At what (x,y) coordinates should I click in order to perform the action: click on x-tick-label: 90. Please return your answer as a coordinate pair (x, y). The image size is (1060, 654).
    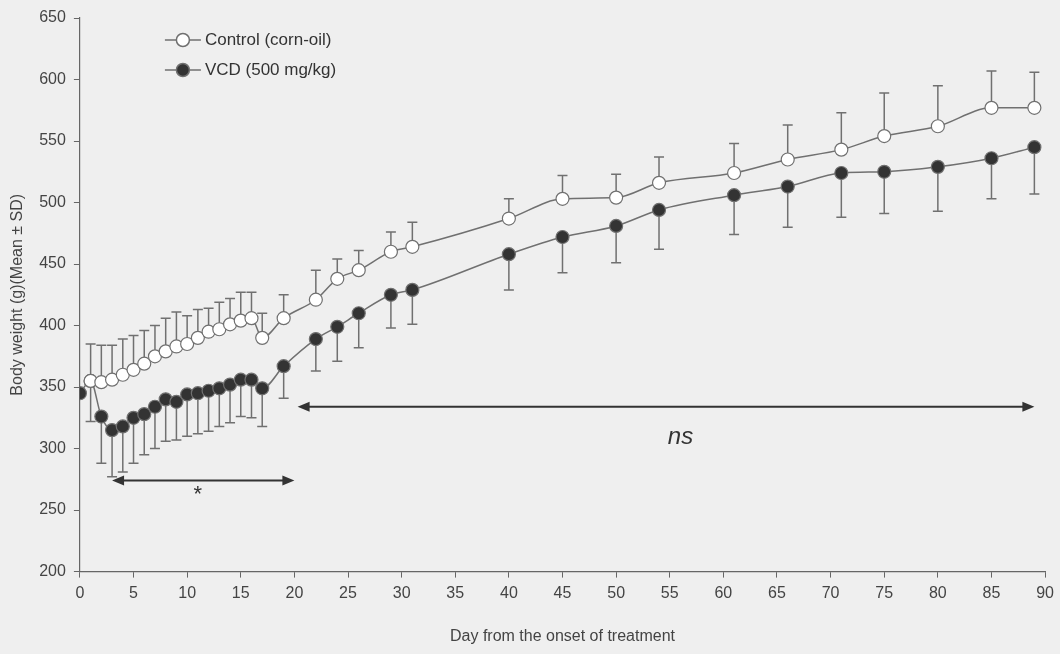
    Looking at the image, I should click on (1045, 592).